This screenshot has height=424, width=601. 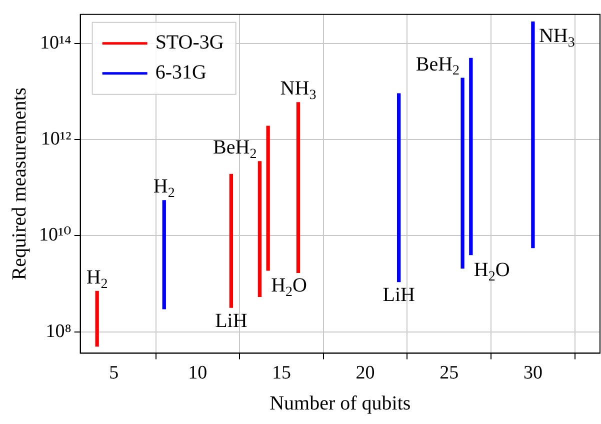 What do you see at coordinates (532, 373) in the screenshot?
I see `x-tick-label: 30` at bounding box center [532, 373].